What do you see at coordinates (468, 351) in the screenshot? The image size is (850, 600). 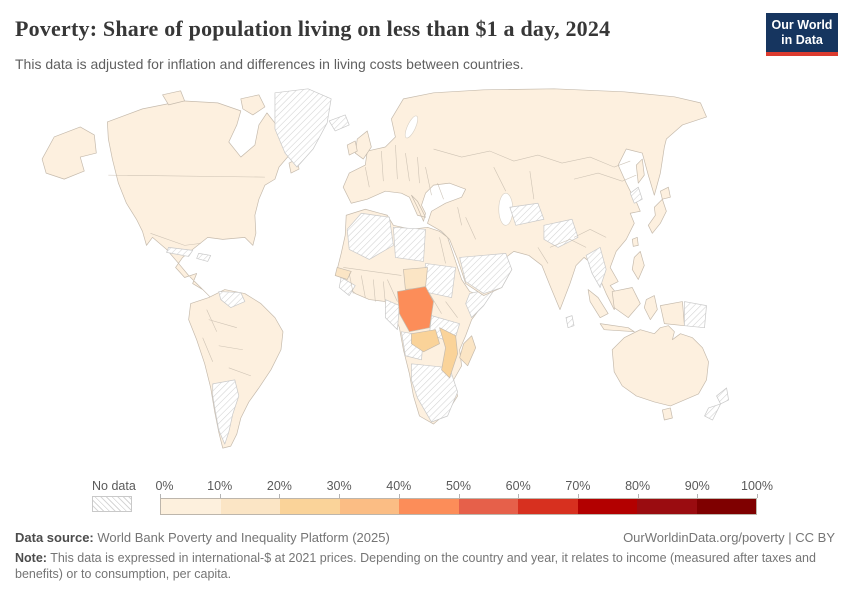 I see `country-madagascar` at bounding box center [468, 351].